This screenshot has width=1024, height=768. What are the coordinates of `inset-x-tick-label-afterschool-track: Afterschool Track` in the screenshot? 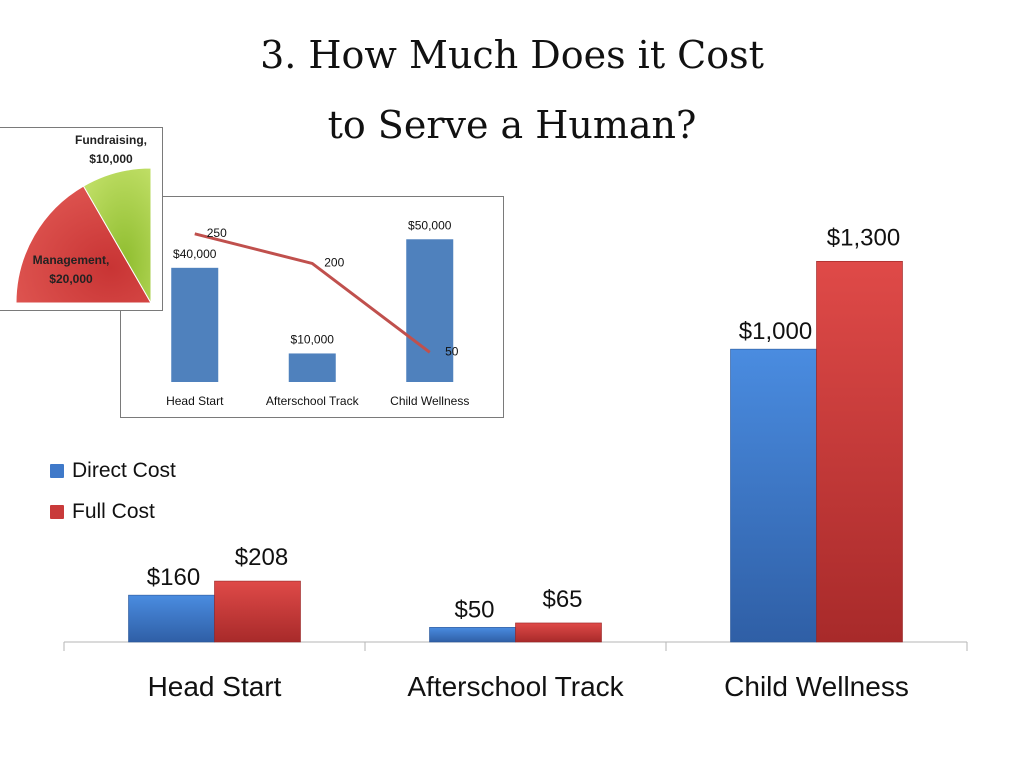 It's located at (313, 401).